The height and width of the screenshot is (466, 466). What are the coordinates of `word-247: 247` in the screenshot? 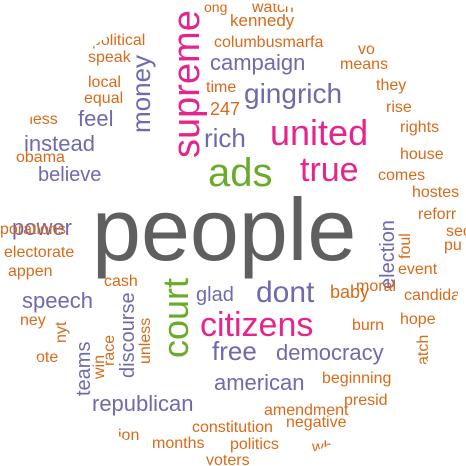 It's located at (225, 109).